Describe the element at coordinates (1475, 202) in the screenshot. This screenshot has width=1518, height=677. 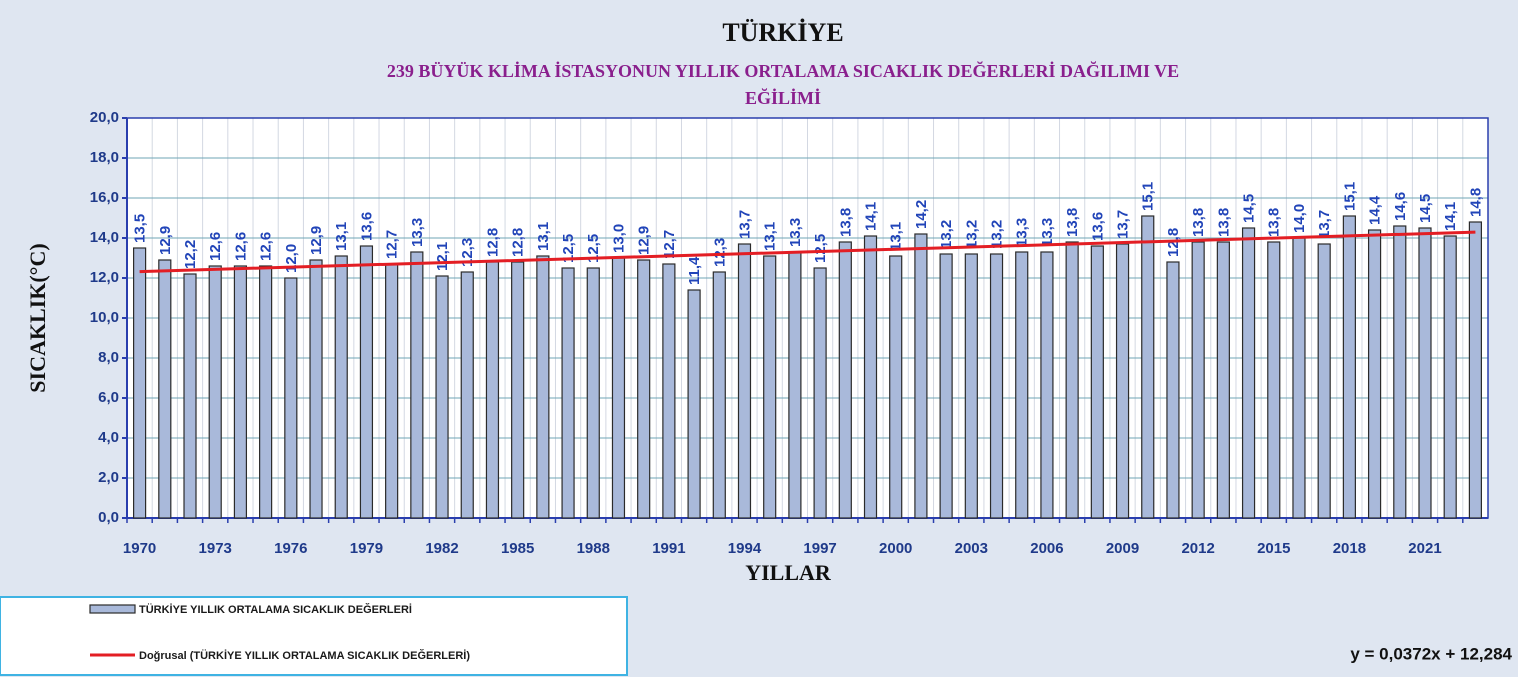
I see `value-label: 14,8` at that location.